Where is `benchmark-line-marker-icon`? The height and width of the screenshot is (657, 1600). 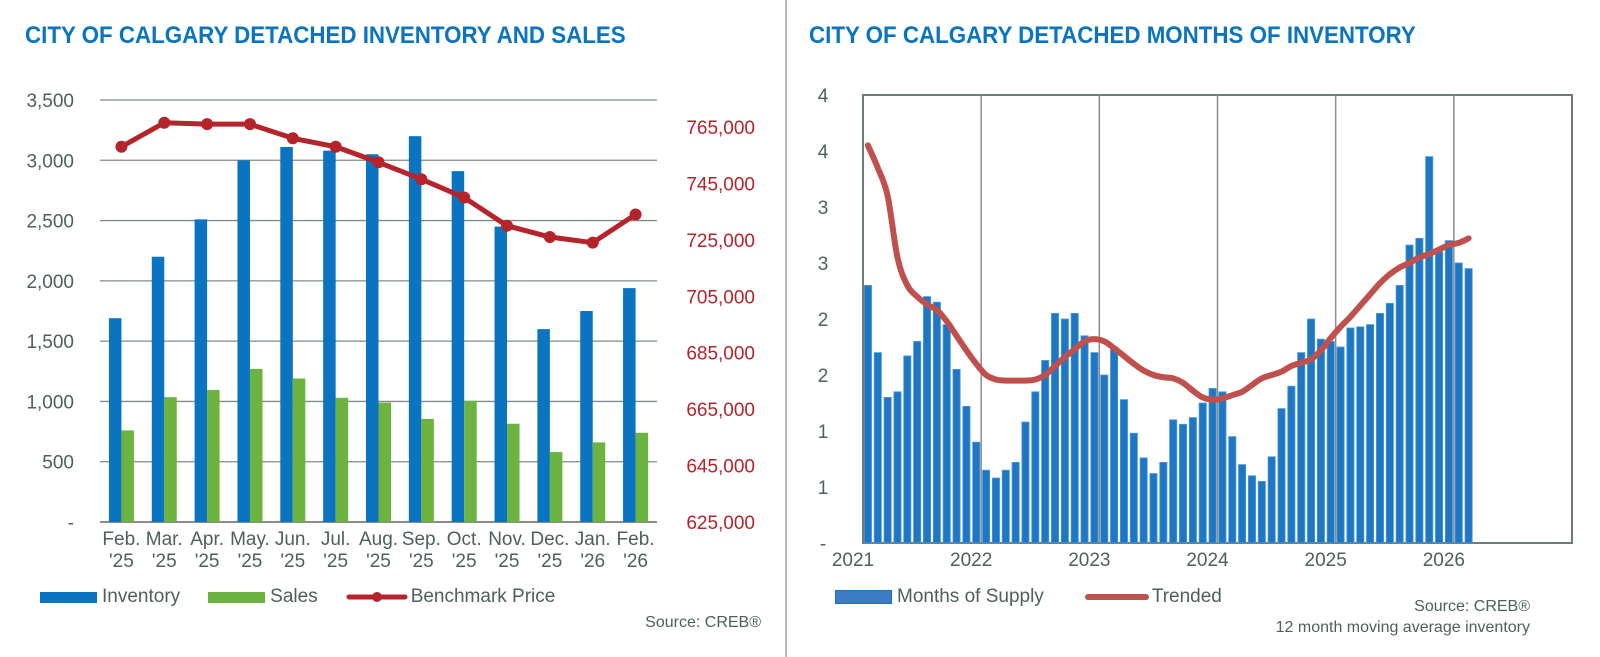 benchmark-line-marker-icon is located at coordinates (377, 597).